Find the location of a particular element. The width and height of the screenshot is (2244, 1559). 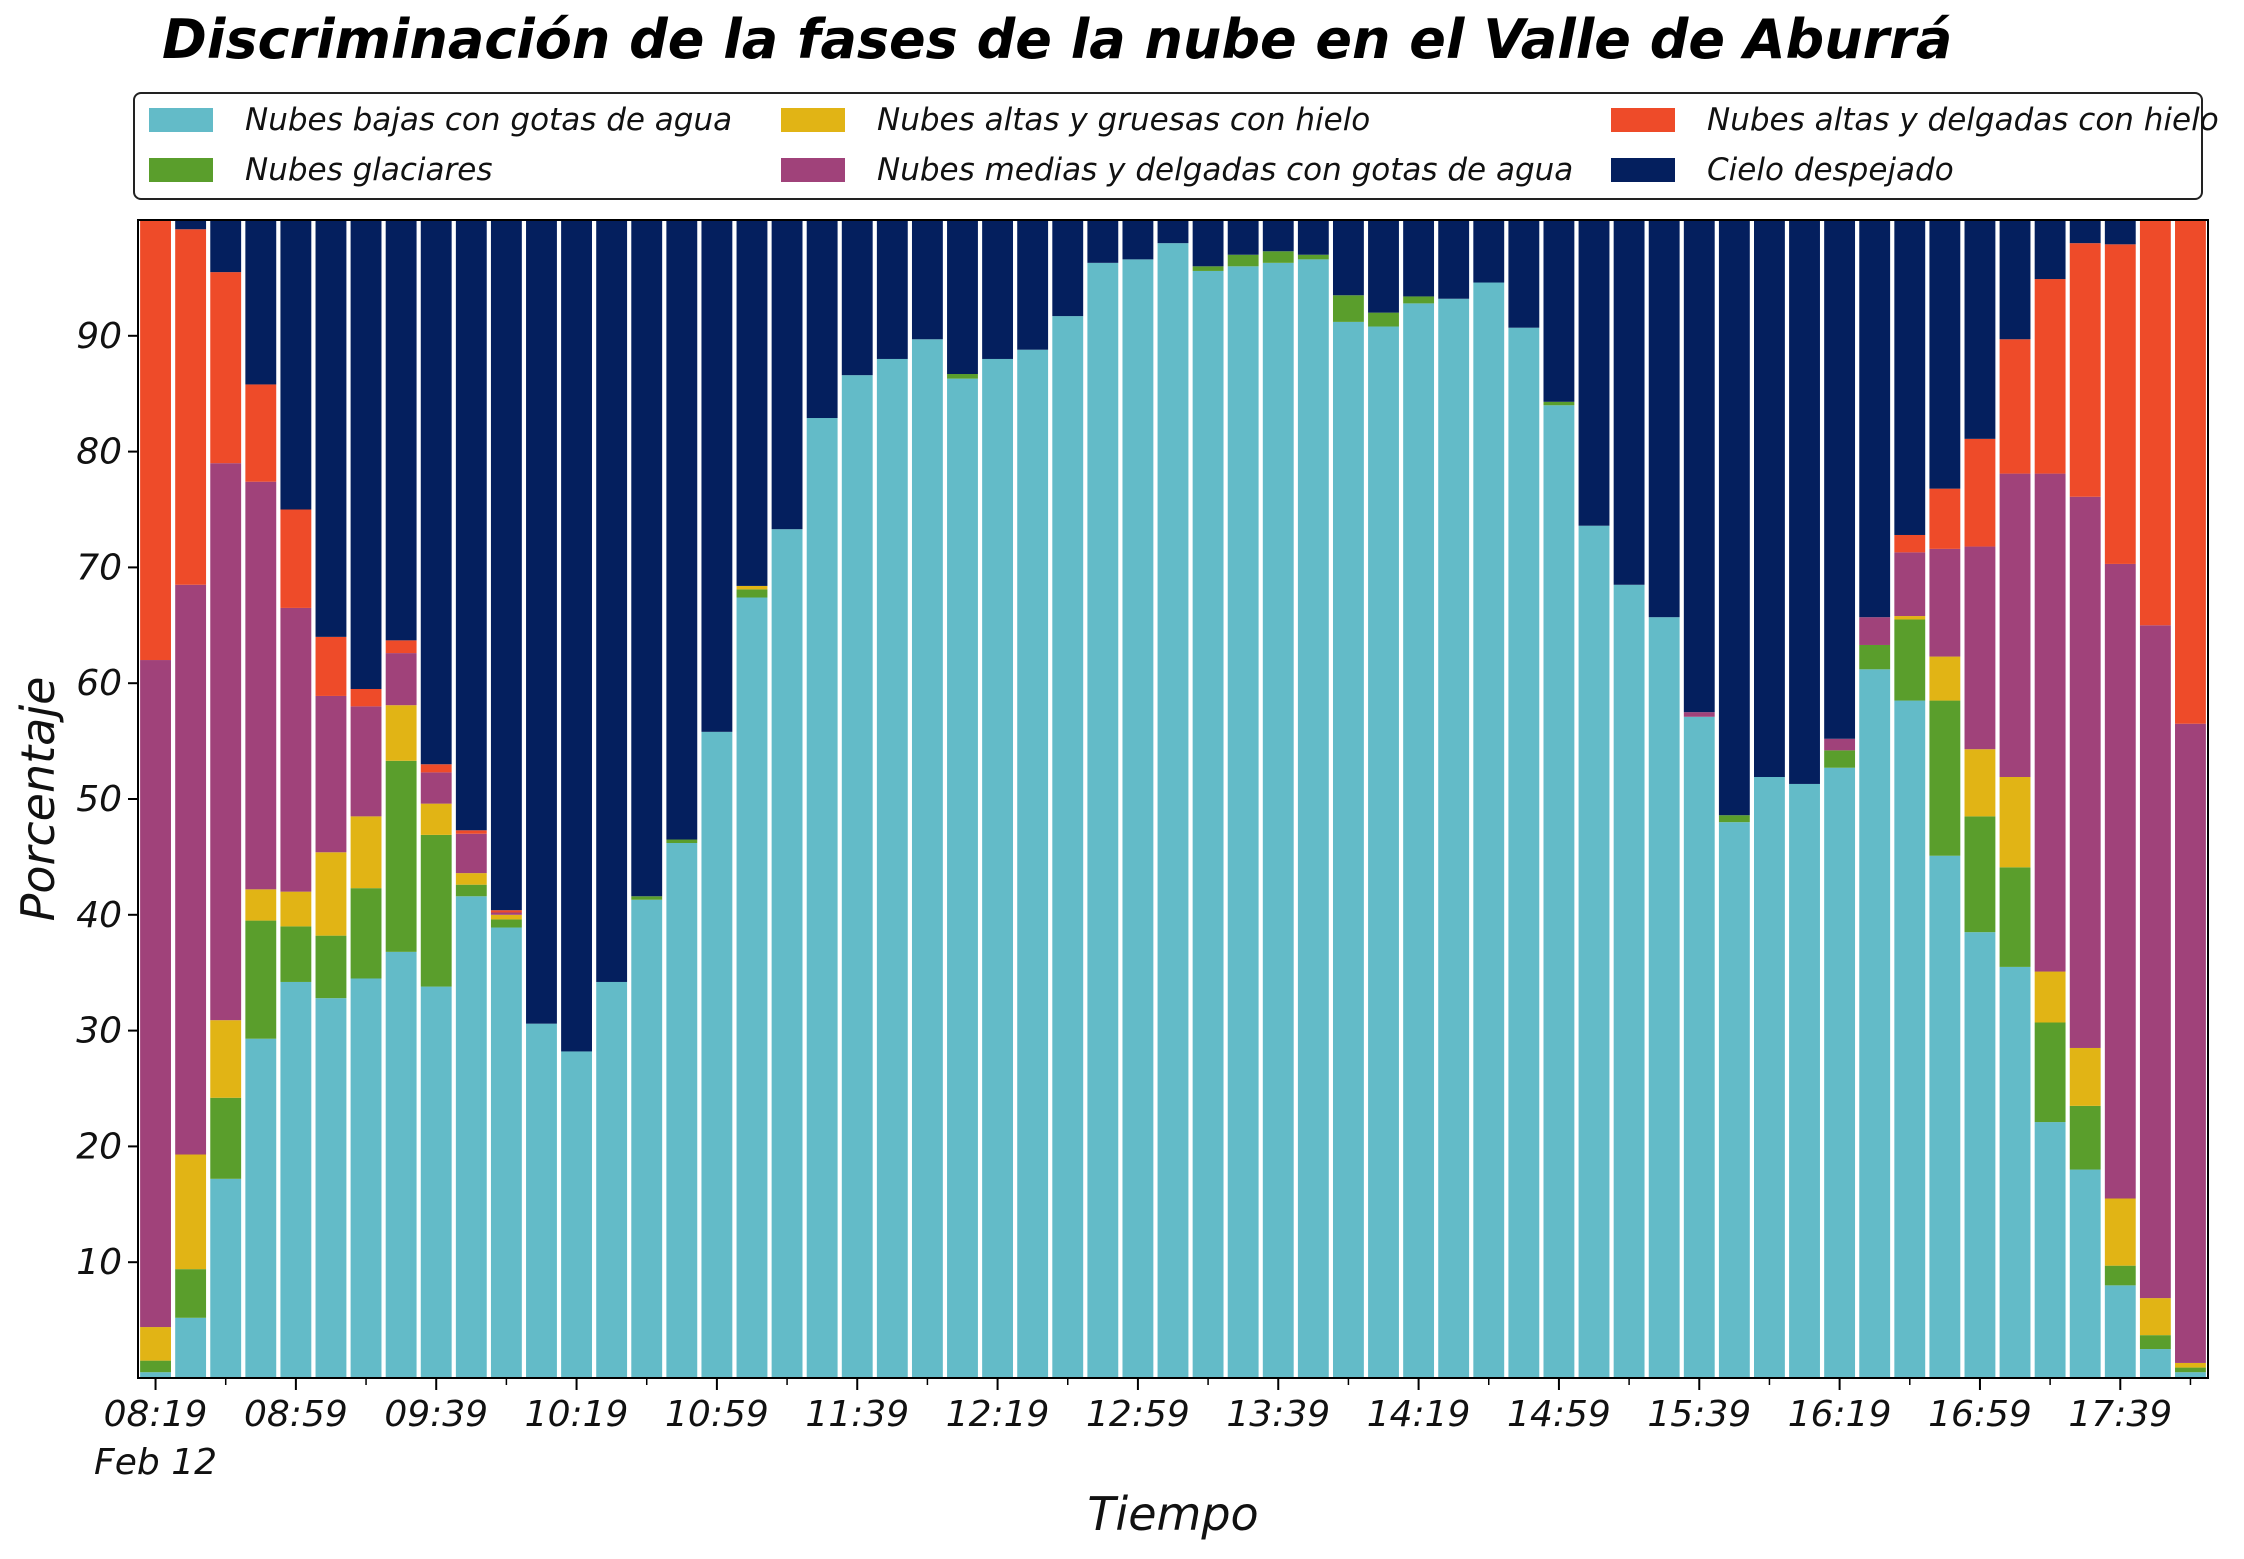

legend-label: Nubes bajas con gotas de agua is located at coordinates (489, 120).